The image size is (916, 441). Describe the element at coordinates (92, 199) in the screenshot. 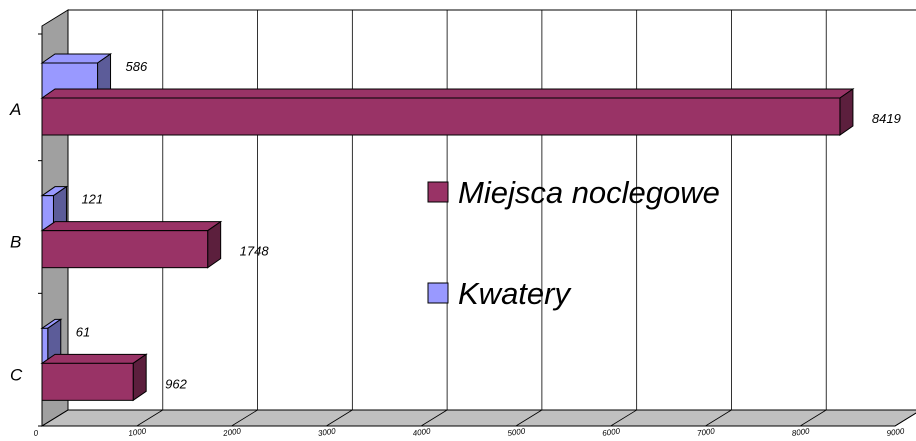

I see `data-label-kwatery-b: 121` at that location.